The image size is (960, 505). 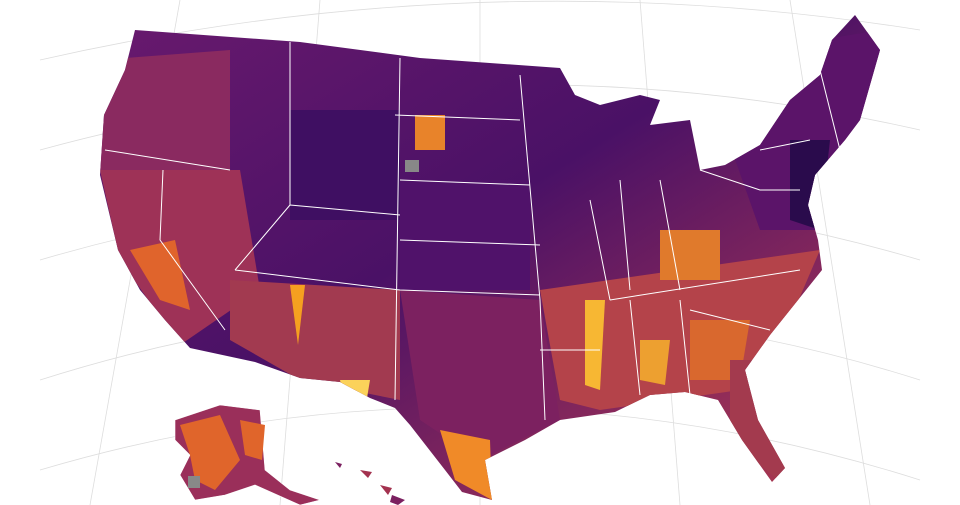 I want to click on hawaii, so click(x=370, y=483).